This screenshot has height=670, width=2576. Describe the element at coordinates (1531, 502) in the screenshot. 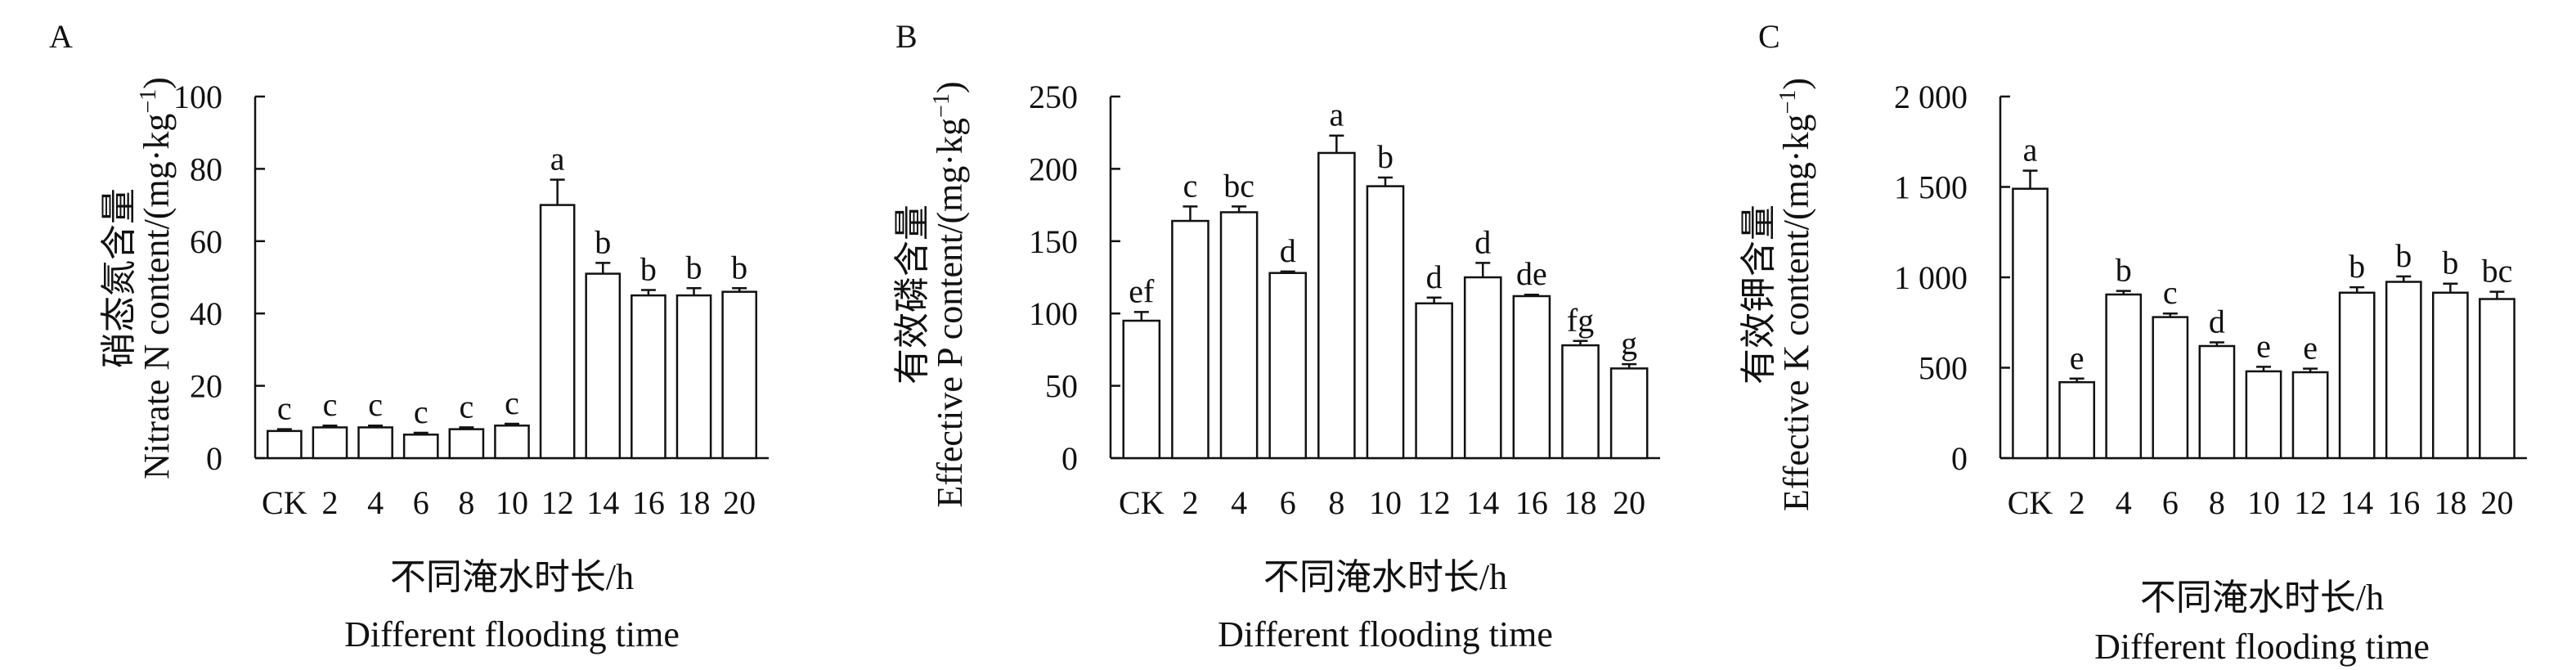

I see `panel-b-x-tick-label: 16` at that location.